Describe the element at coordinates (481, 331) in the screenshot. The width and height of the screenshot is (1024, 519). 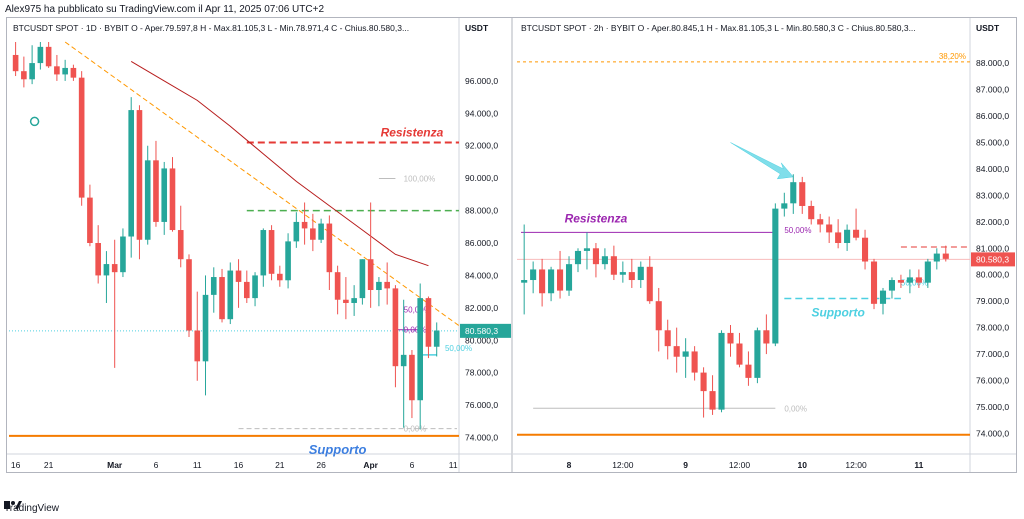
I see `panel-1-last-price-label: 80.580,3` at that location.